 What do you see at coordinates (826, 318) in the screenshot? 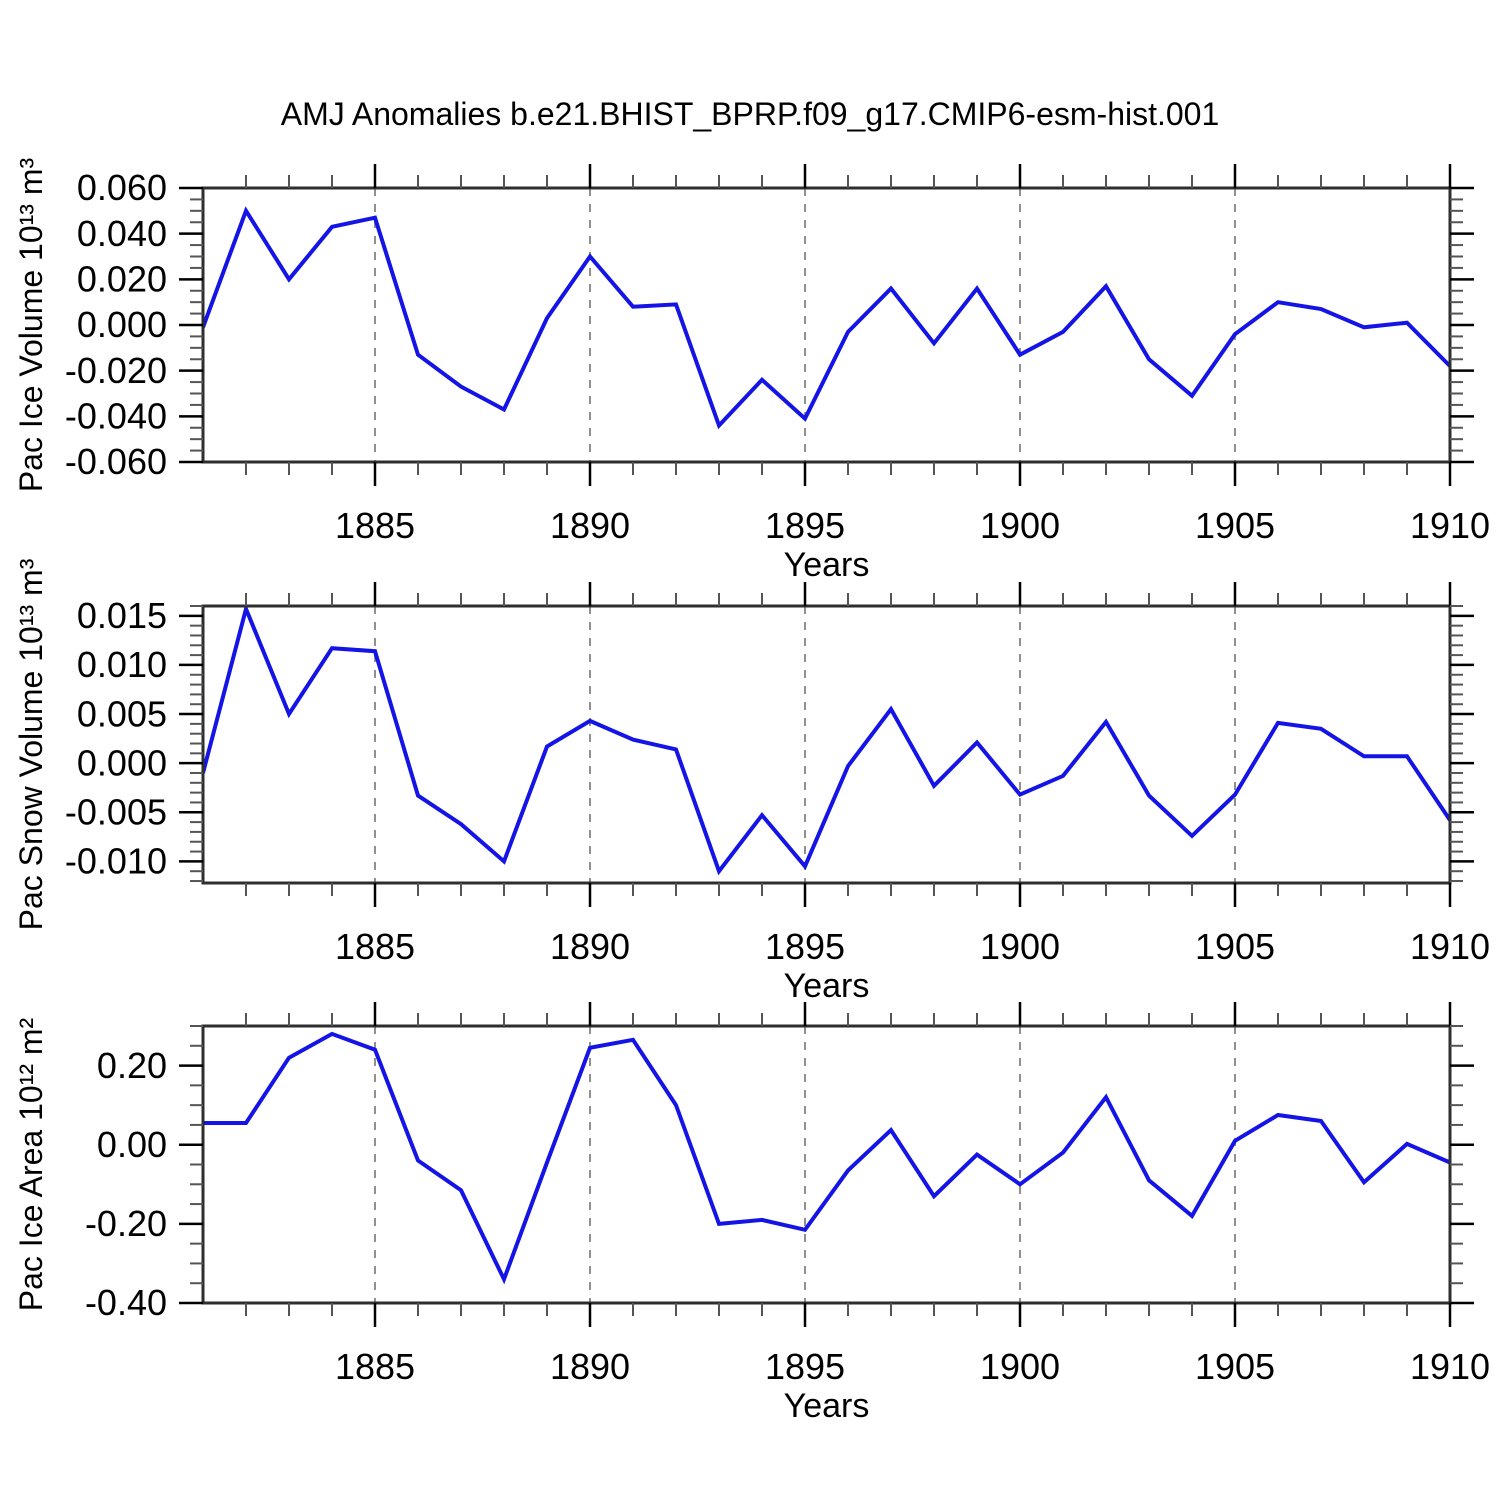
I see `series-line-pac-ice-volume` at bounding box center [826, 318].